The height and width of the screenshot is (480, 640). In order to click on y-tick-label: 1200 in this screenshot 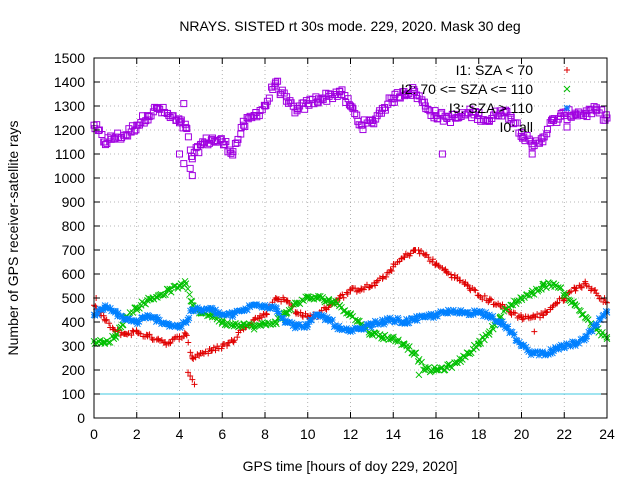, I will do `click(69, 130)`.